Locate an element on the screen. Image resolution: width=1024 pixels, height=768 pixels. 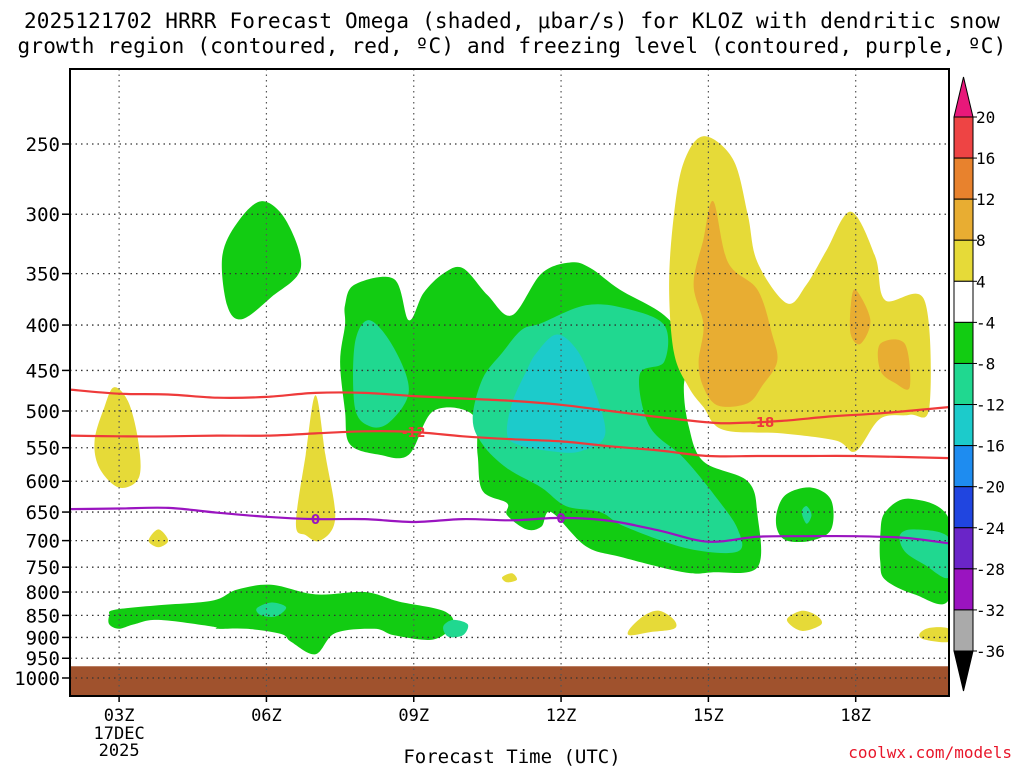
y-tick-label: 700 is located at coordinates (43, 542).